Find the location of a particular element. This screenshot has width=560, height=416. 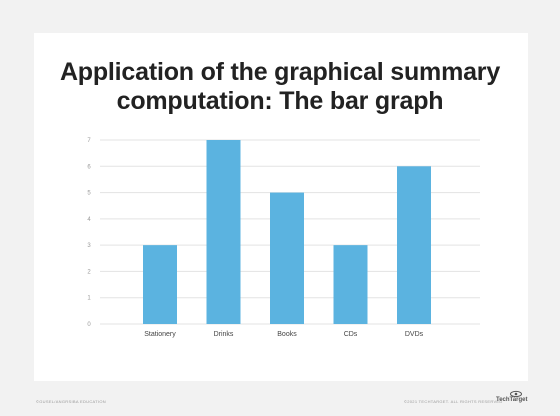

y-tick-label: 6 is located at coordinates (89, 167).